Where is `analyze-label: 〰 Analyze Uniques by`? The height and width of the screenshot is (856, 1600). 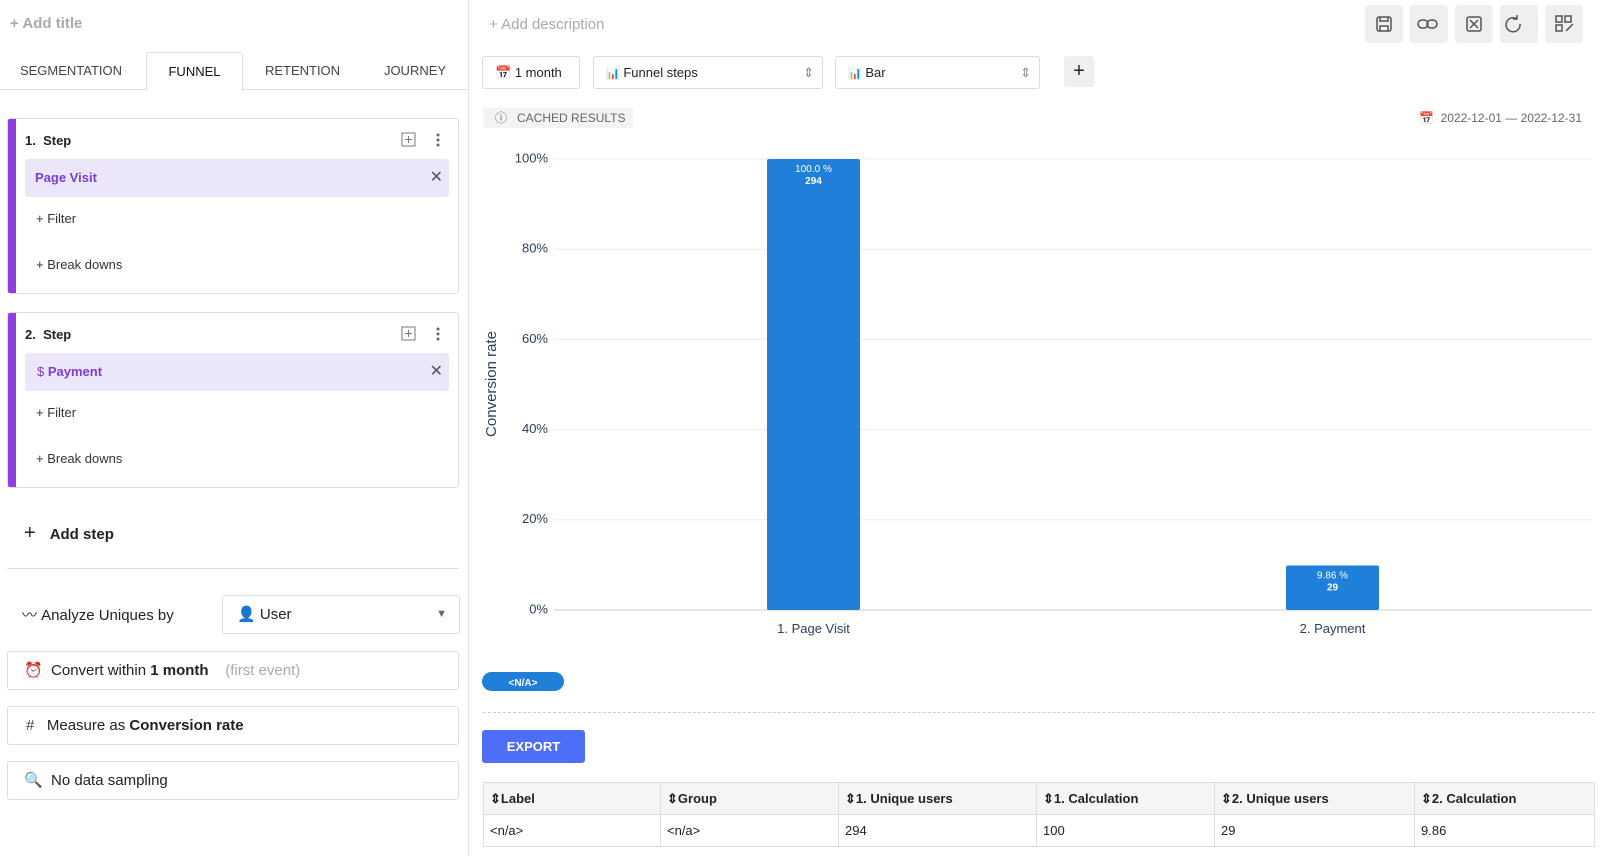 analyze-label: 〰 Analyze Uniques by is located at coordinates (98, 615).